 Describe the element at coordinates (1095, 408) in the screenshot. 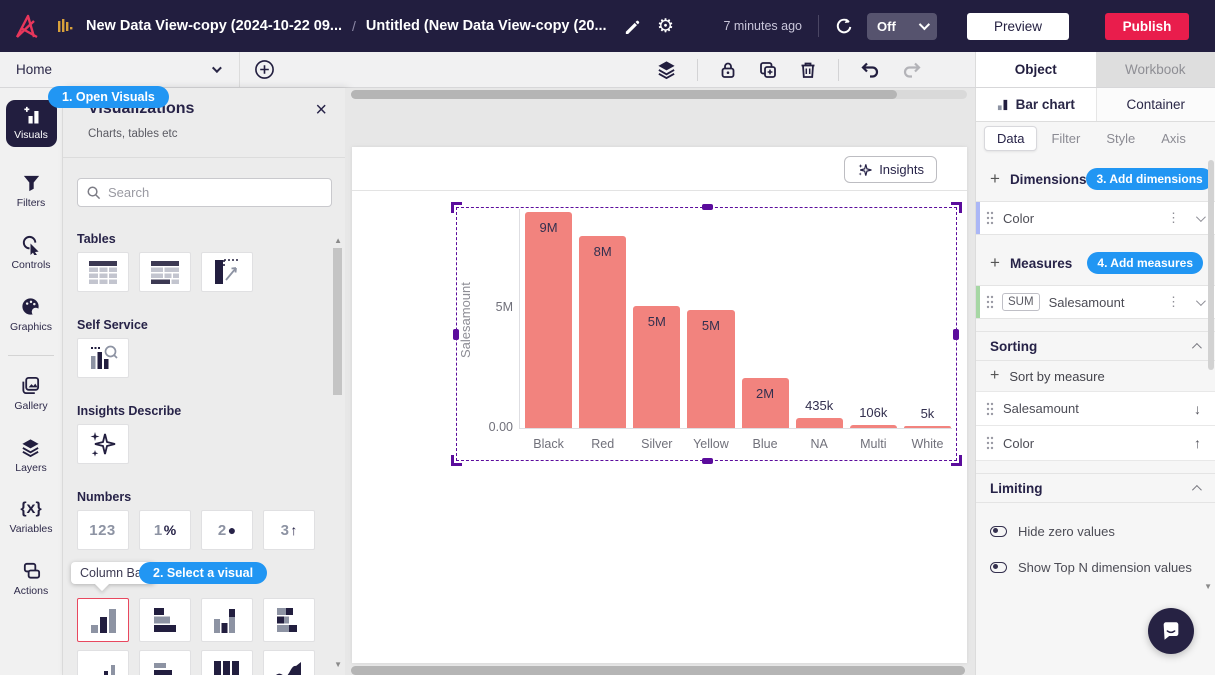

I see `sort-row-salesamount: Salesamount ↓` at that location.